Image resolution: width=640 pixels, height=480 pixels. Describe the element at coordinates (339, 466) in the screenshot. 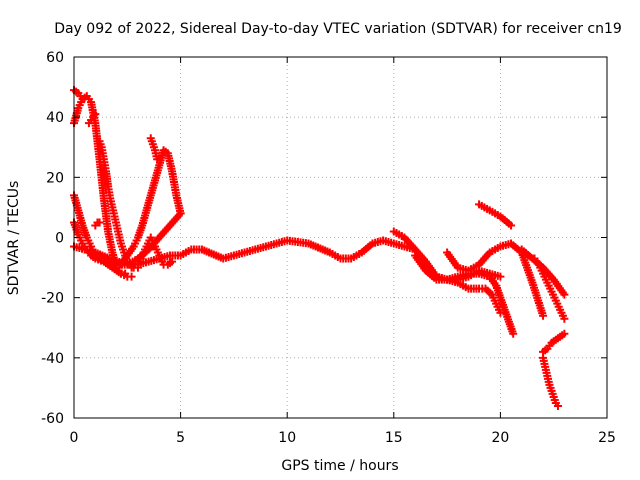

I see `x-axis-label: GPS time / hours` at that location.